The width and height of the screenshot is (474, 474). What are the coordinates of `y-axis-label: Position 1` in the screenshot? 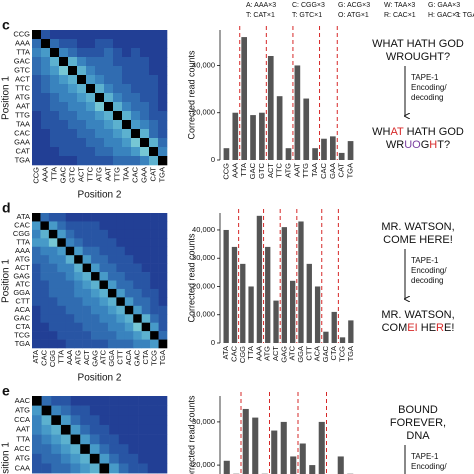 It's located at (6, 98).